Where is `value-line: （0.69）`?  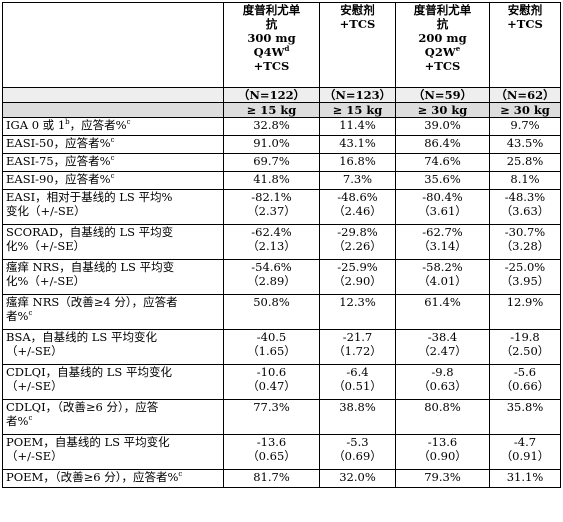
value-line: （0.69） is located at coordinates (357, 456).